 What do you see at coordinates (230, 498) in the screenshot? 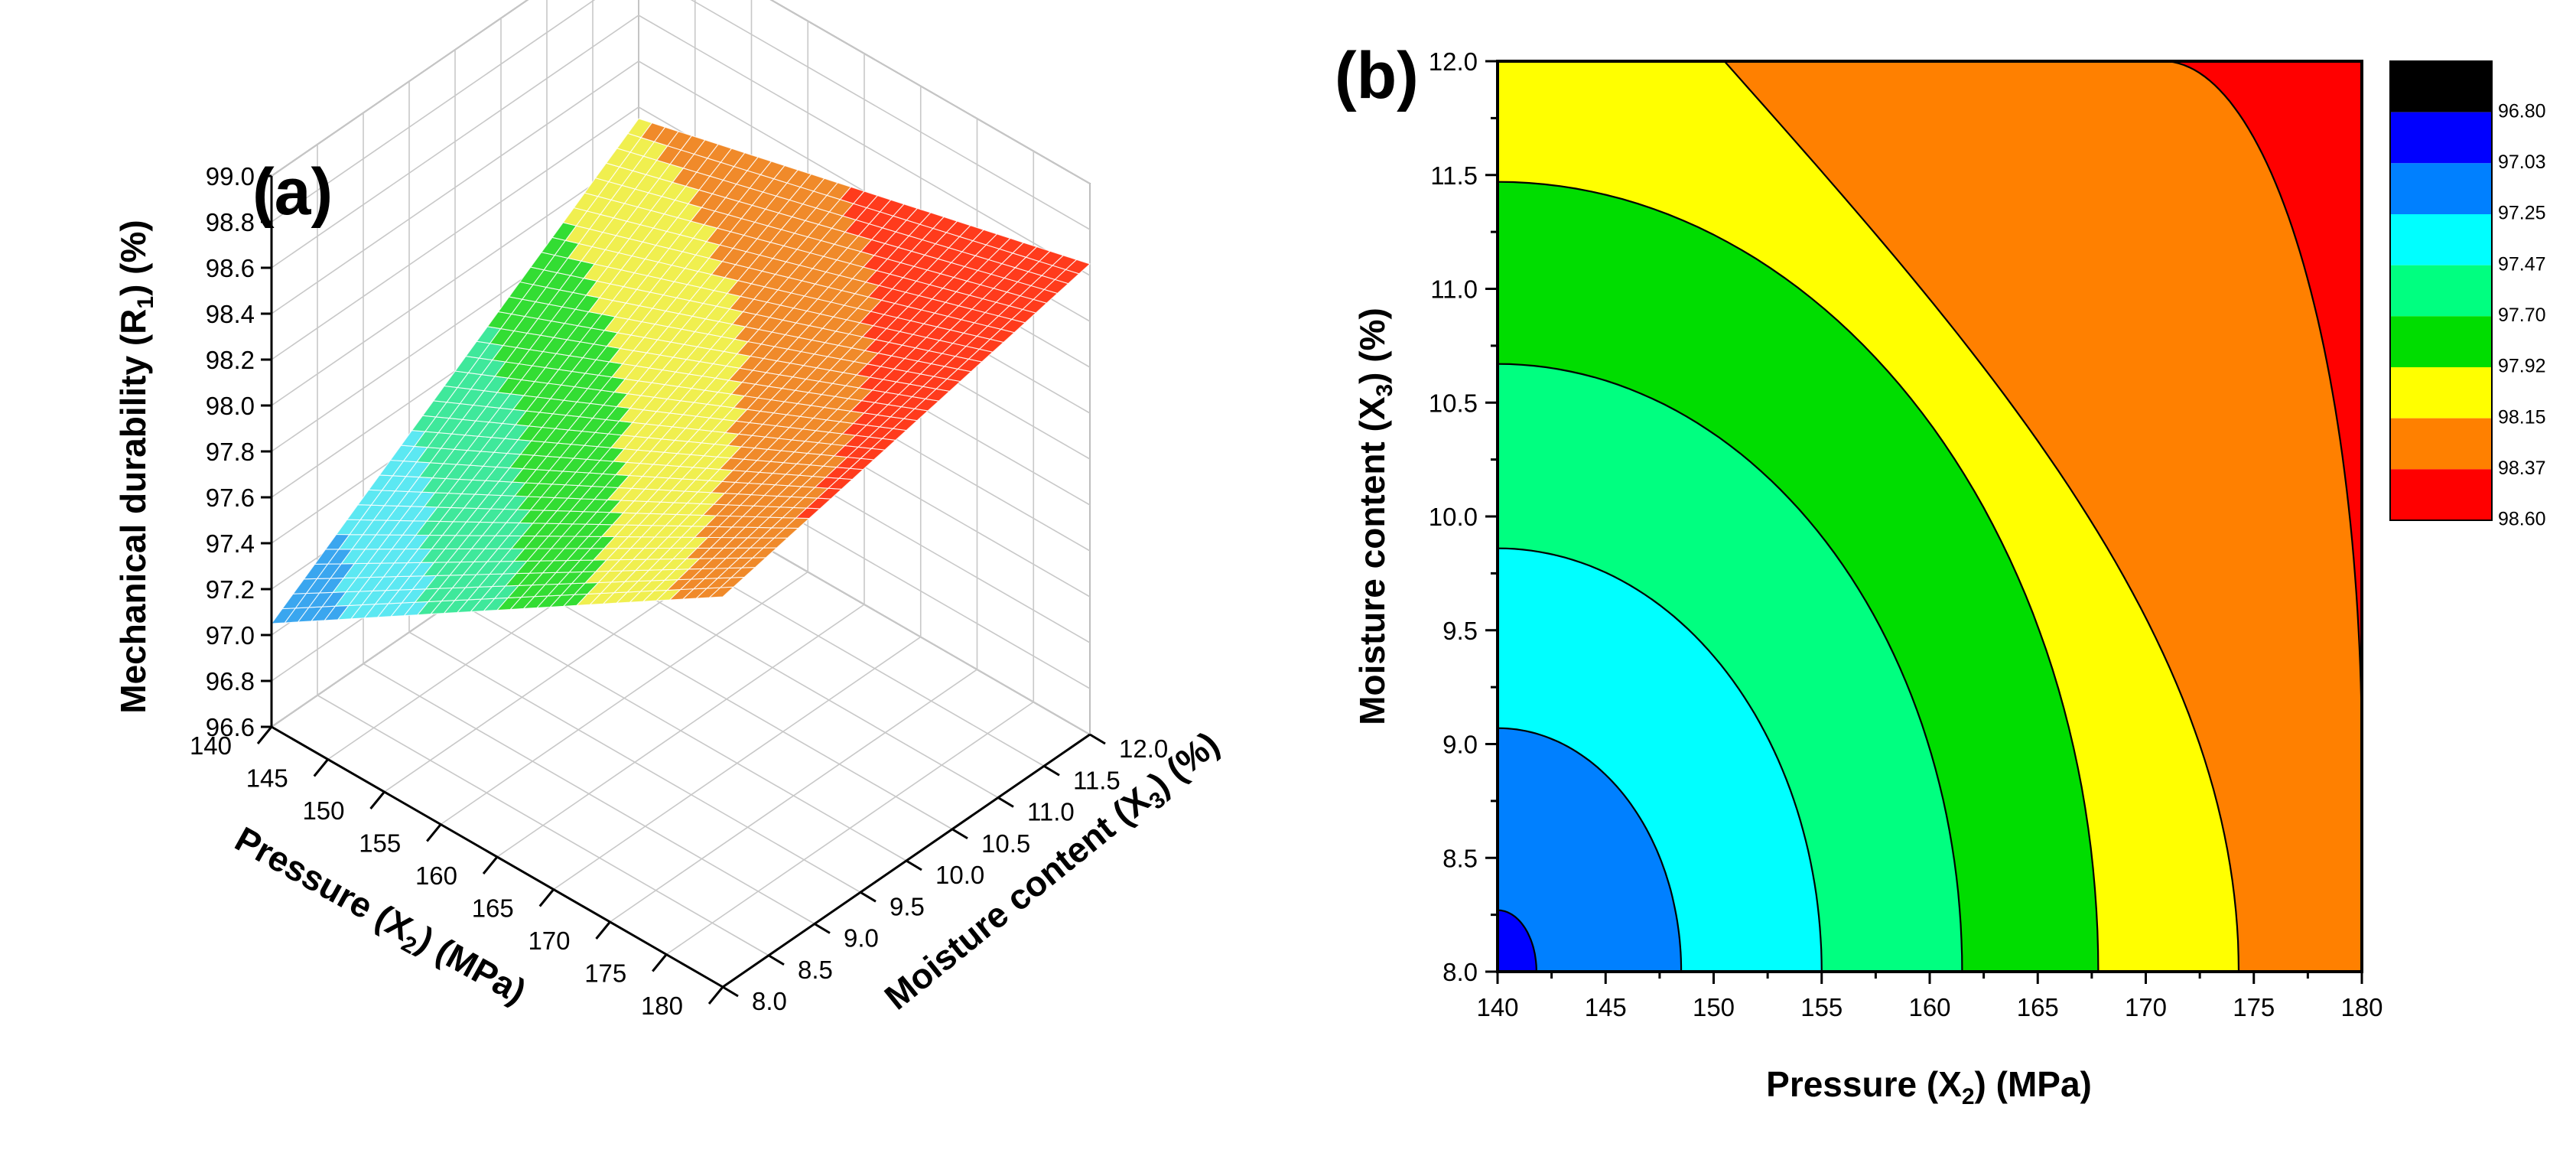
I see `z-tick-label: 97.6` at bounding box center [230, 498].